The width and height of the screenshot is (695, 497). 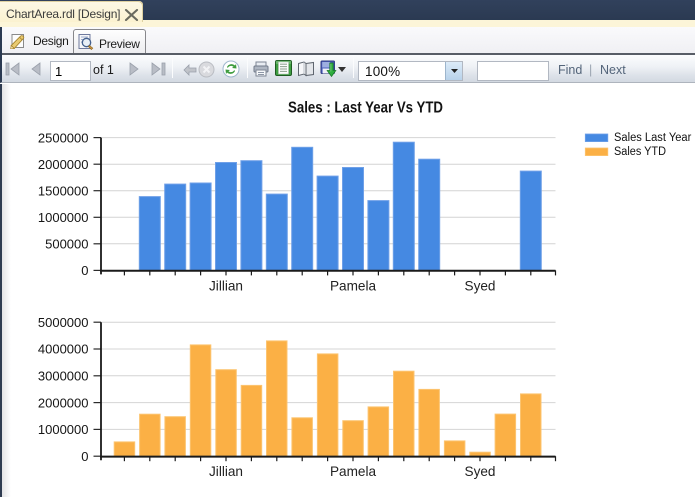 I want to click on svg-text: Sales YTD, so click(x=640, y=152).